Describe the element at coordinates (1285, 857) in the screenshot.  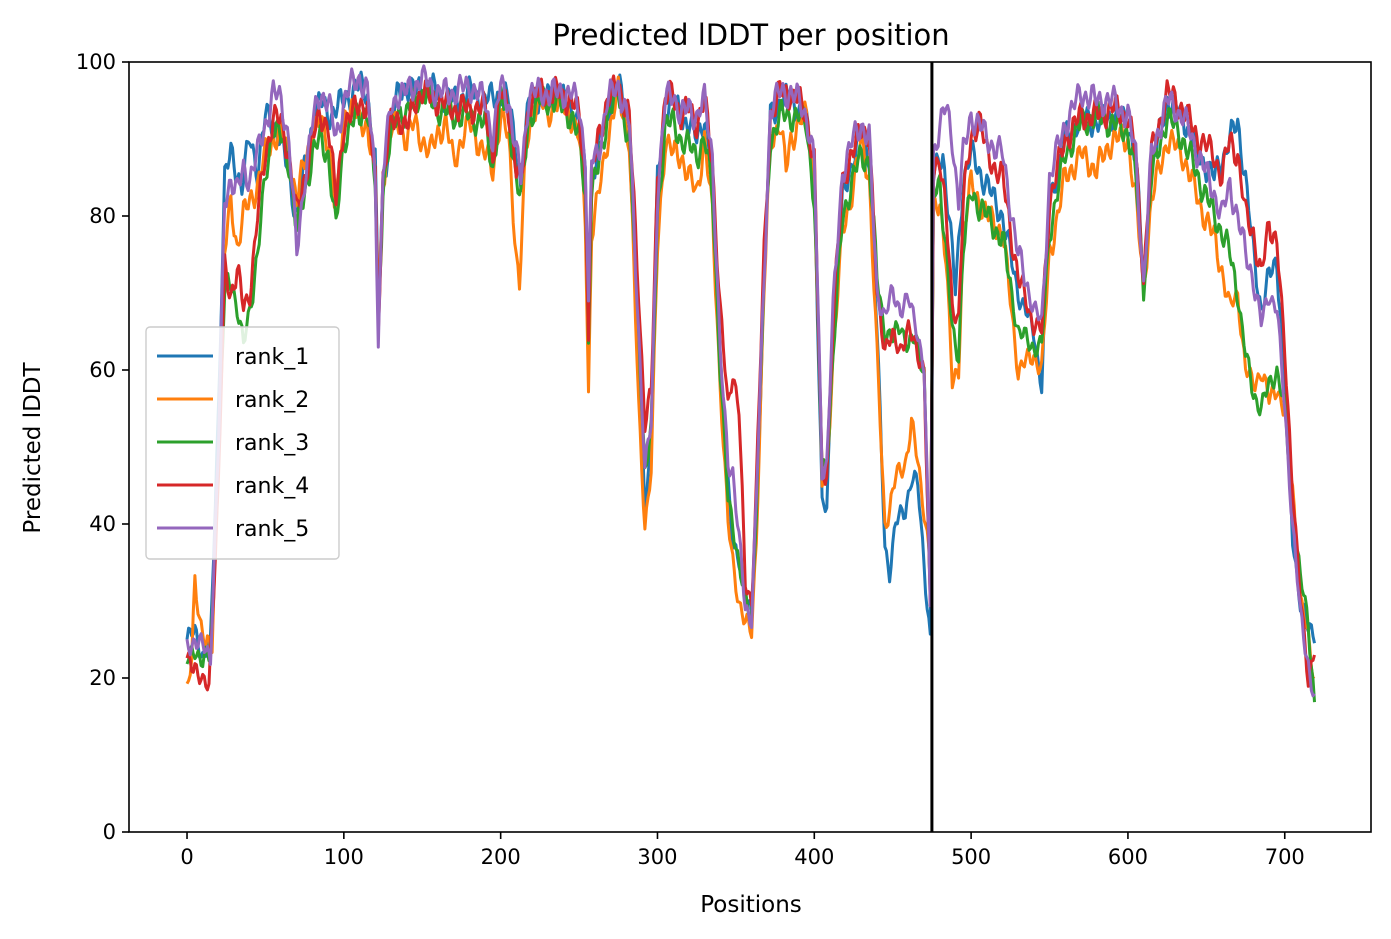
I see `x-tick-label: 700` at that location.